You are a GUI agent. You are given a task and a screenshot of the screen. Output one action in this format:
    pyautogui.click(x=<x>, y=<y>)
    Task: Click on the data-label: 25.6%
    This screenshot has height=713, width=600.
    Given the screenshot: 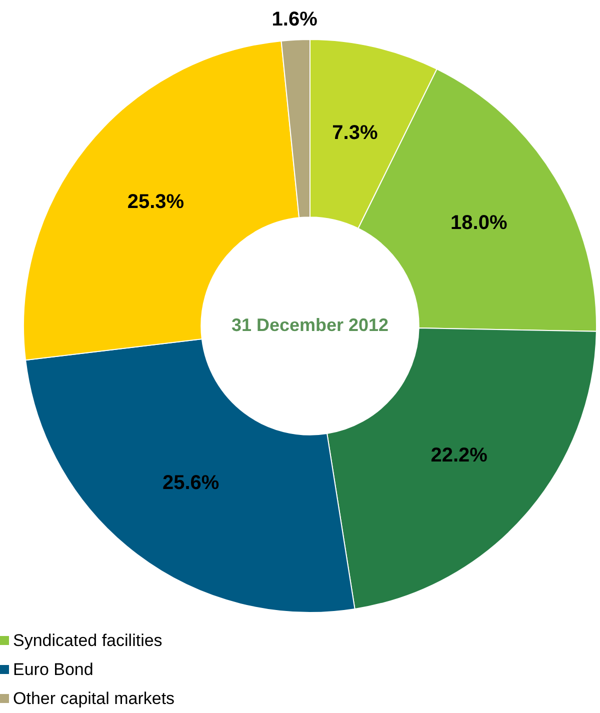 What is the action you would take?
    pyautogui.click(x=191, y=483)
    